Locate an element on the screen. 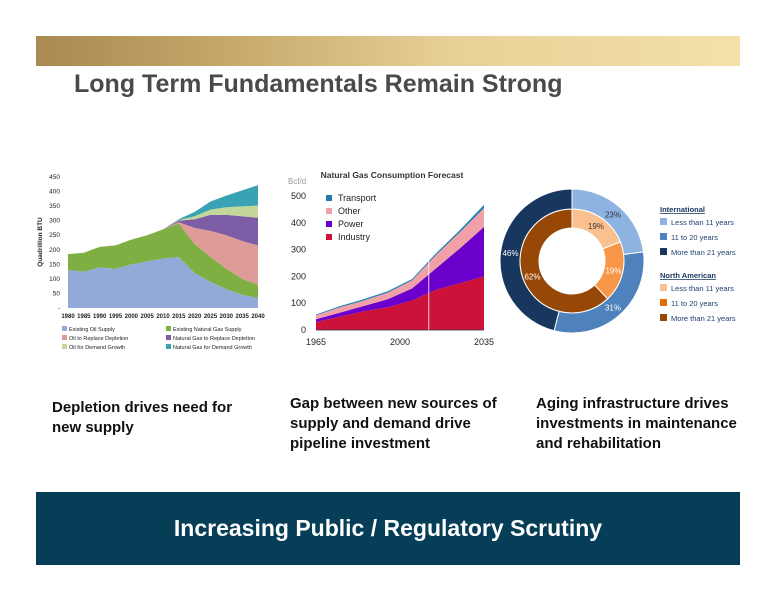  legend-label: Existing Oil Supply is located at coordinates (92, 330).